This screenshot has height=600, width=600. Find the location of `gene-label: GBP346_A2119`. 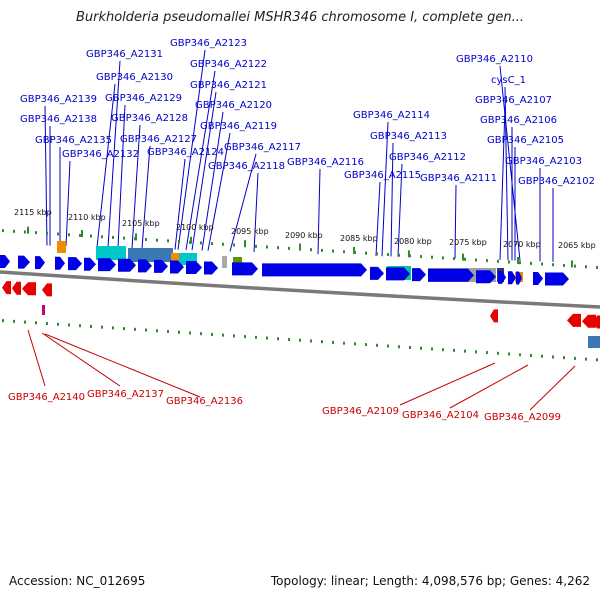

gene-label: GBP346_A2119 is located at coordinates (238, 126).